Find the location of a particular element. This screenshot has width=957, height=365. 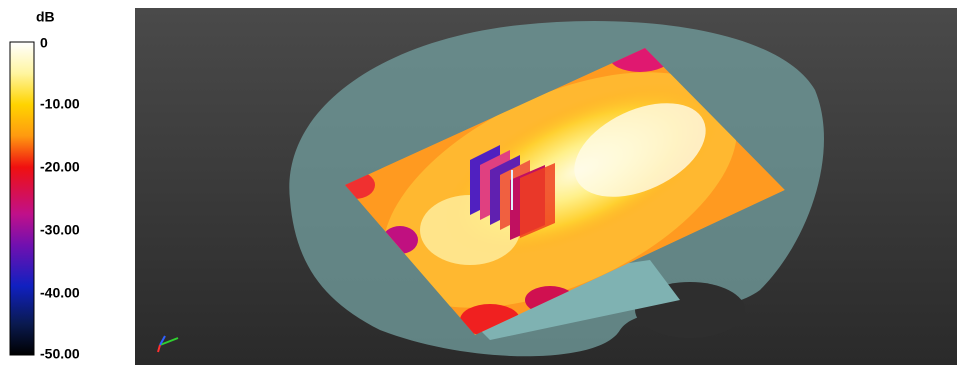

colorbar-label: 0 is located at coordinates (44, 43).